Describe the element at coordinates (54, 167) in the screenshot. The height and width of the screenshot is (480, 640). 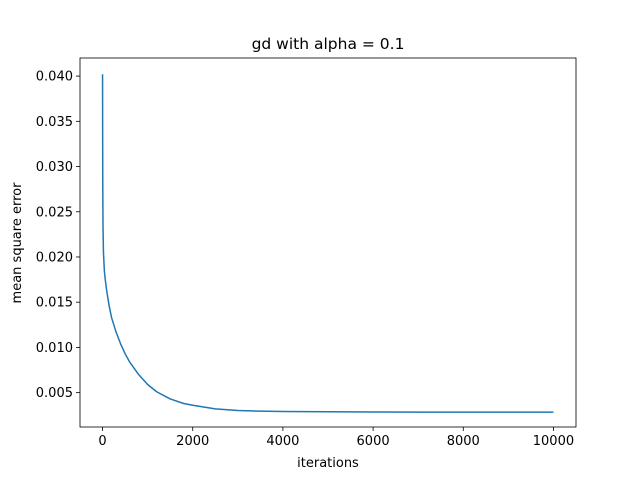
I see `y-tick-label-5: 0.030` at that location.